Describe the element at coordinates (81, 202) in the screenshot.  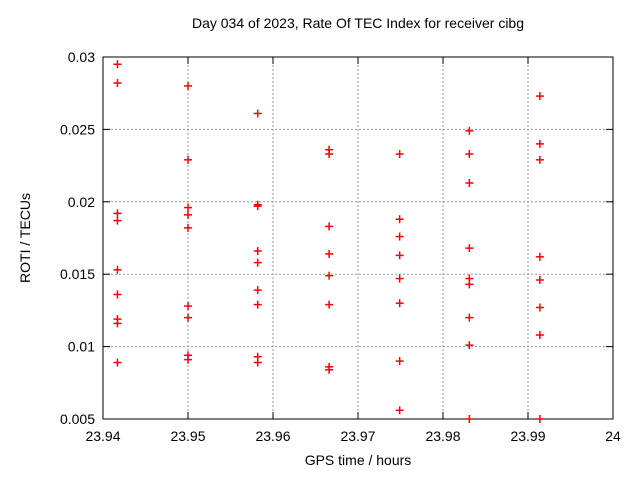
I see `y-tick-label: 0.02` at that location.